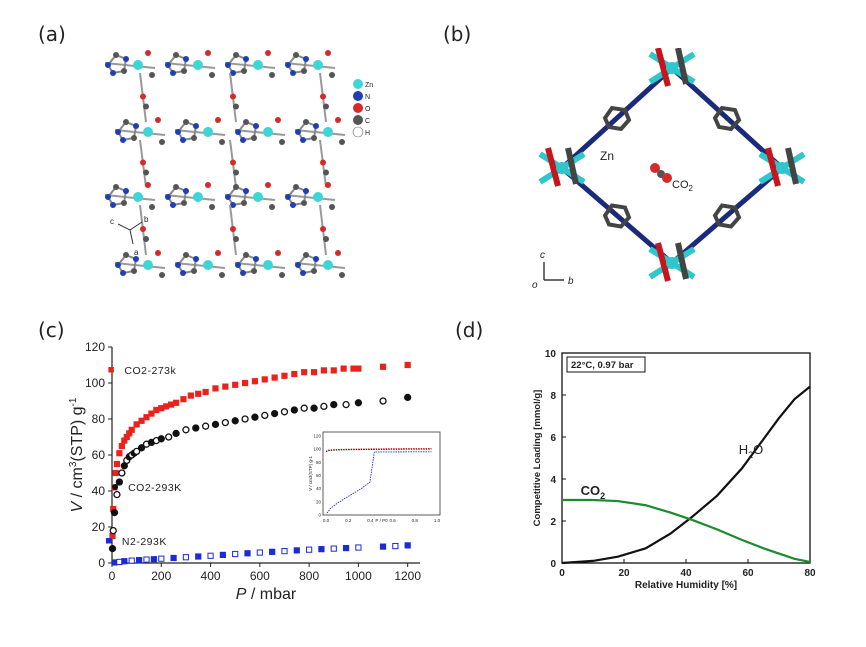 Image resolution: width=866 pixels, height=647 pixels. Describe the element at coordinates (363, 84) in the screenshot. I see `legend-item-zn: Zn` at that location.